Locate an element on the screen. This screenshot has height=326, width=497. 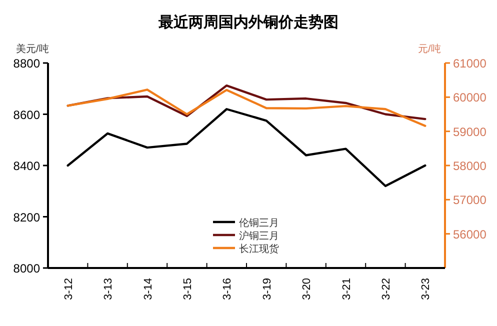
y-tick-label: 8600 is located at coordinates (26, 115).